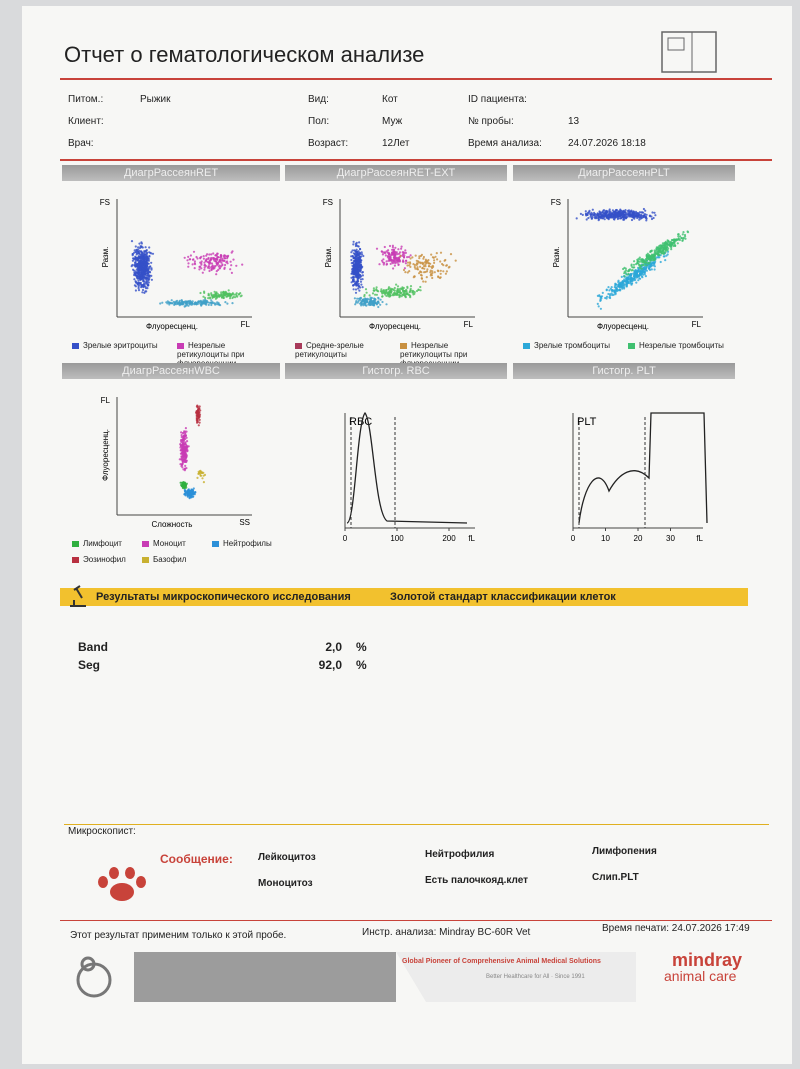  I want to click on legend-text: Средне-зрелые ретикулоциты, so click(329, 350).